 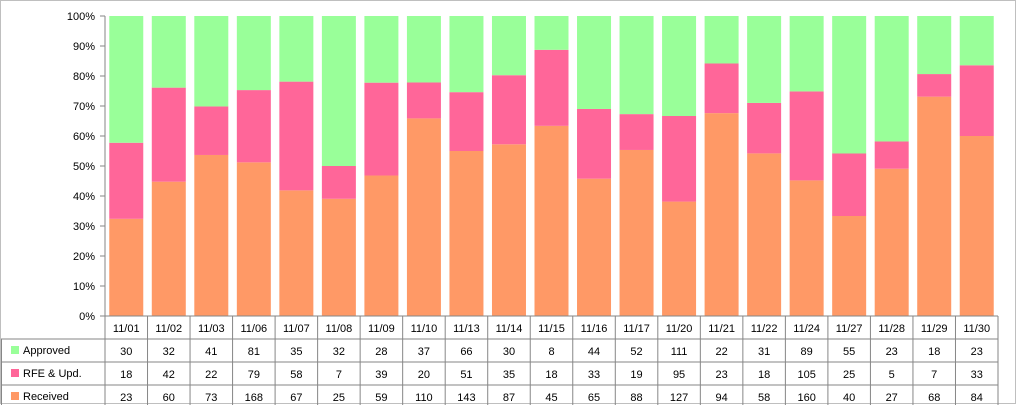 I want to click on category-label: 11/09, so click(x=381, y=329).